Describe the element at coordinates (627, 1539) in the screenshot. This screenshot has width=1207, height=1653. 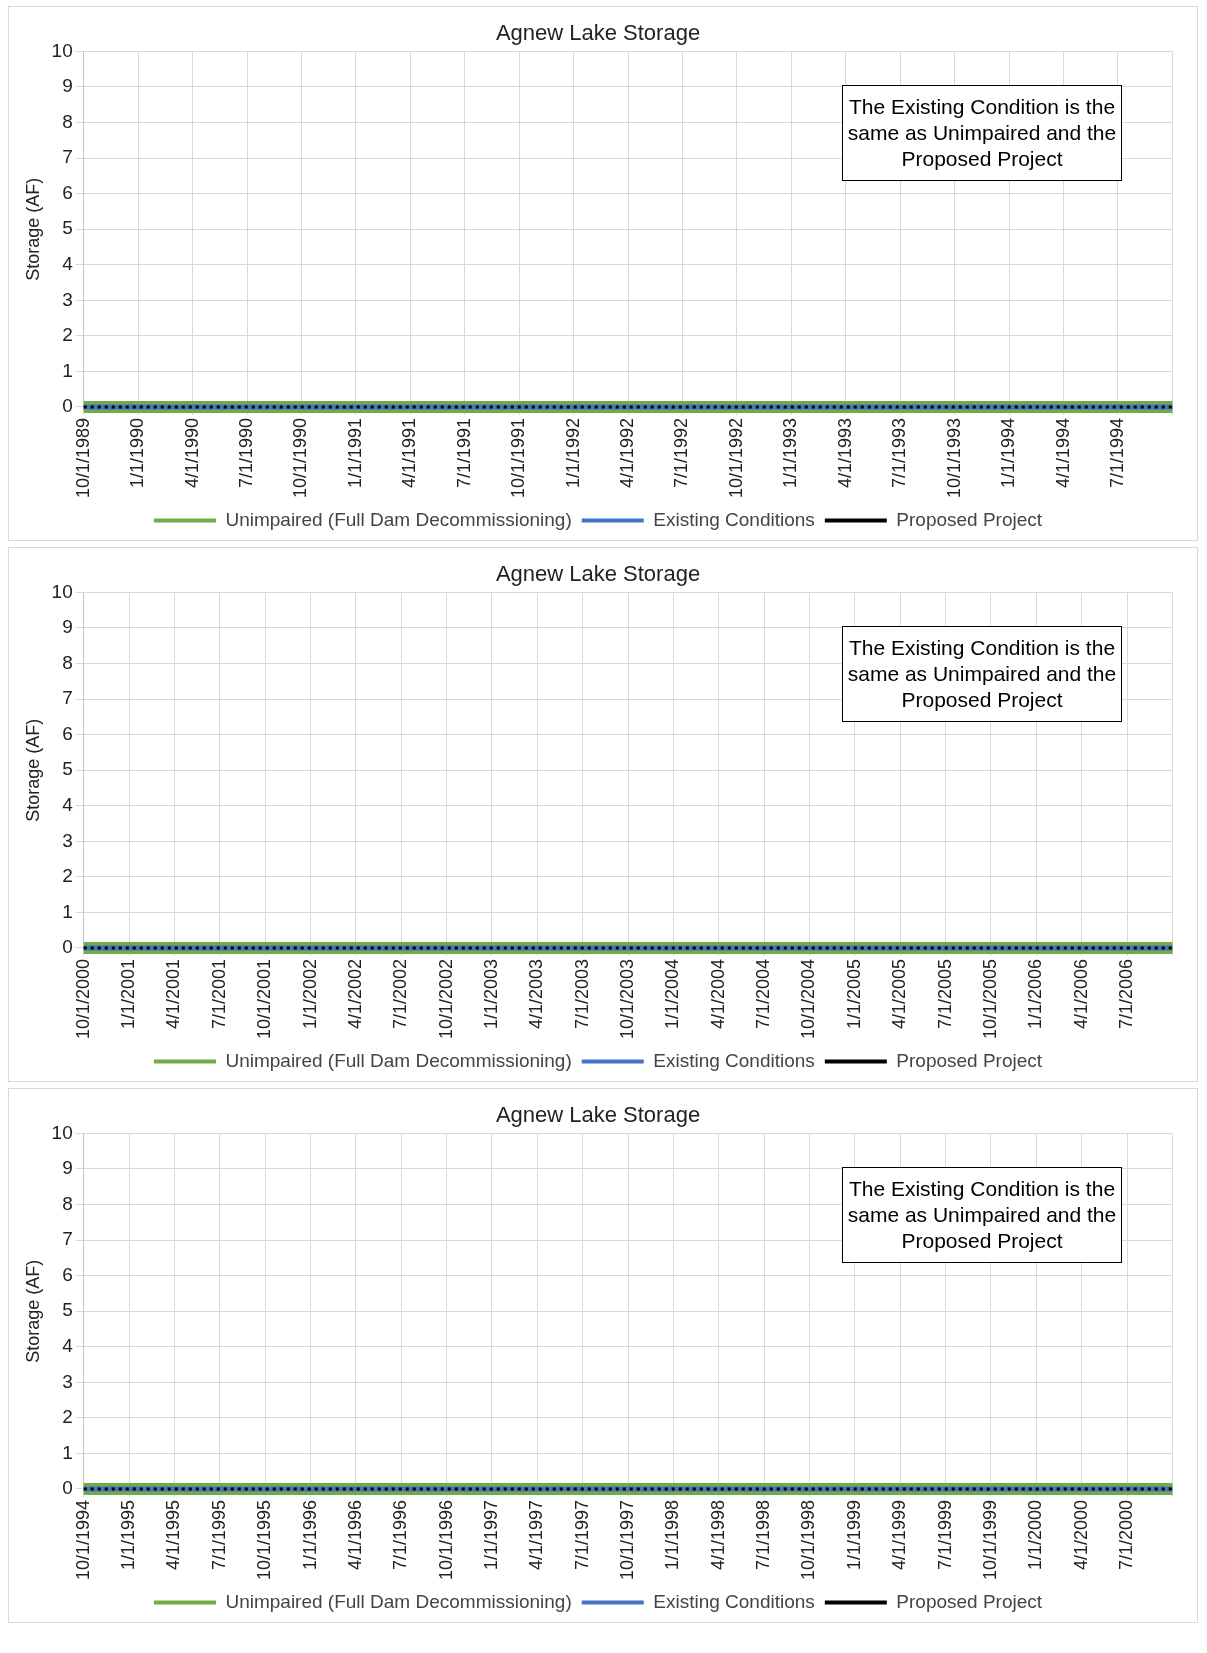
I see `x-tick-label: 10/1/1997` at that location.